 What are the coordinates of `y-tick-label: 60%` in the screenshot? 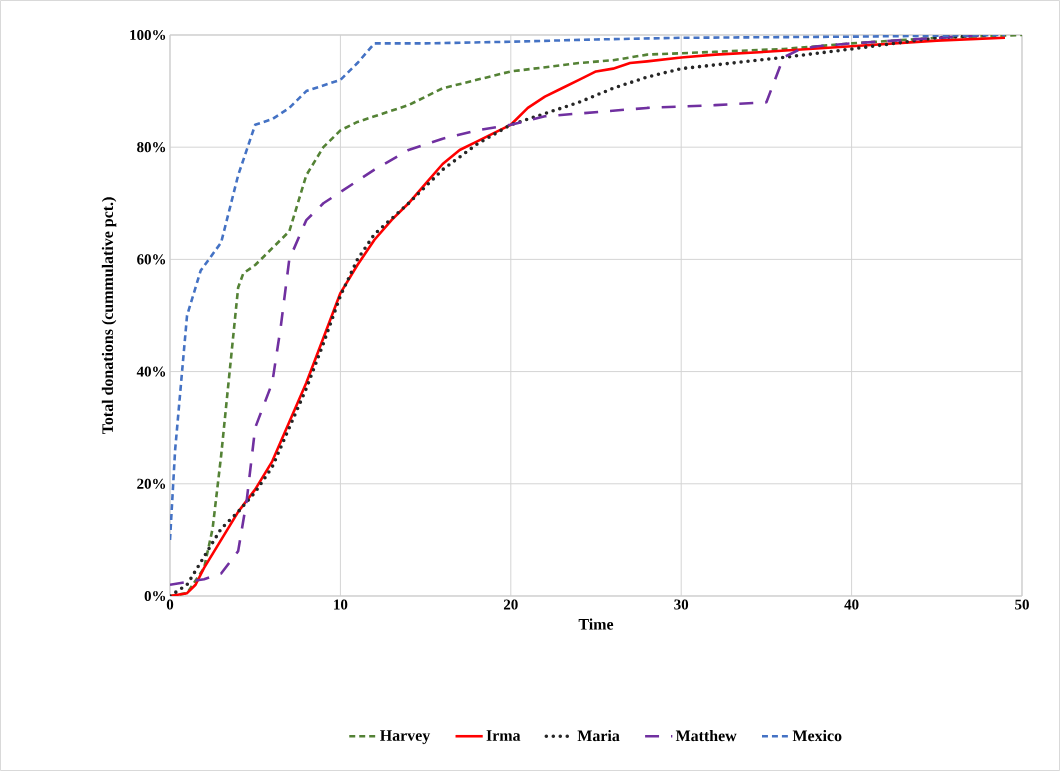 It's located at (151, 259).